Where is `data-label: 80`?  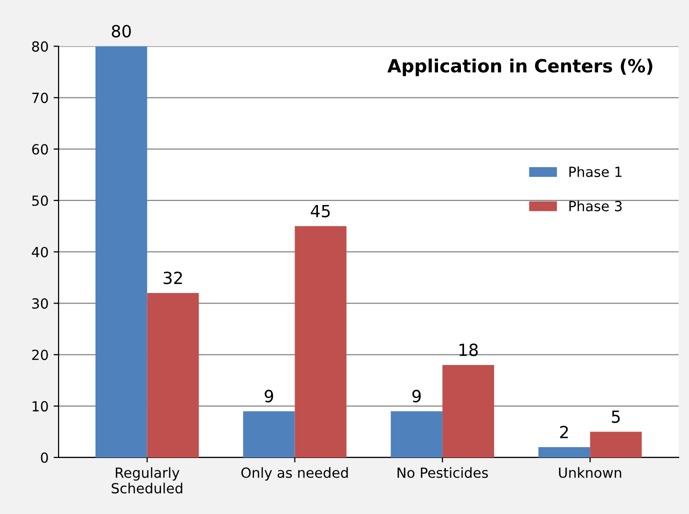 data-label: 80 is located at coordinates (121, 31).